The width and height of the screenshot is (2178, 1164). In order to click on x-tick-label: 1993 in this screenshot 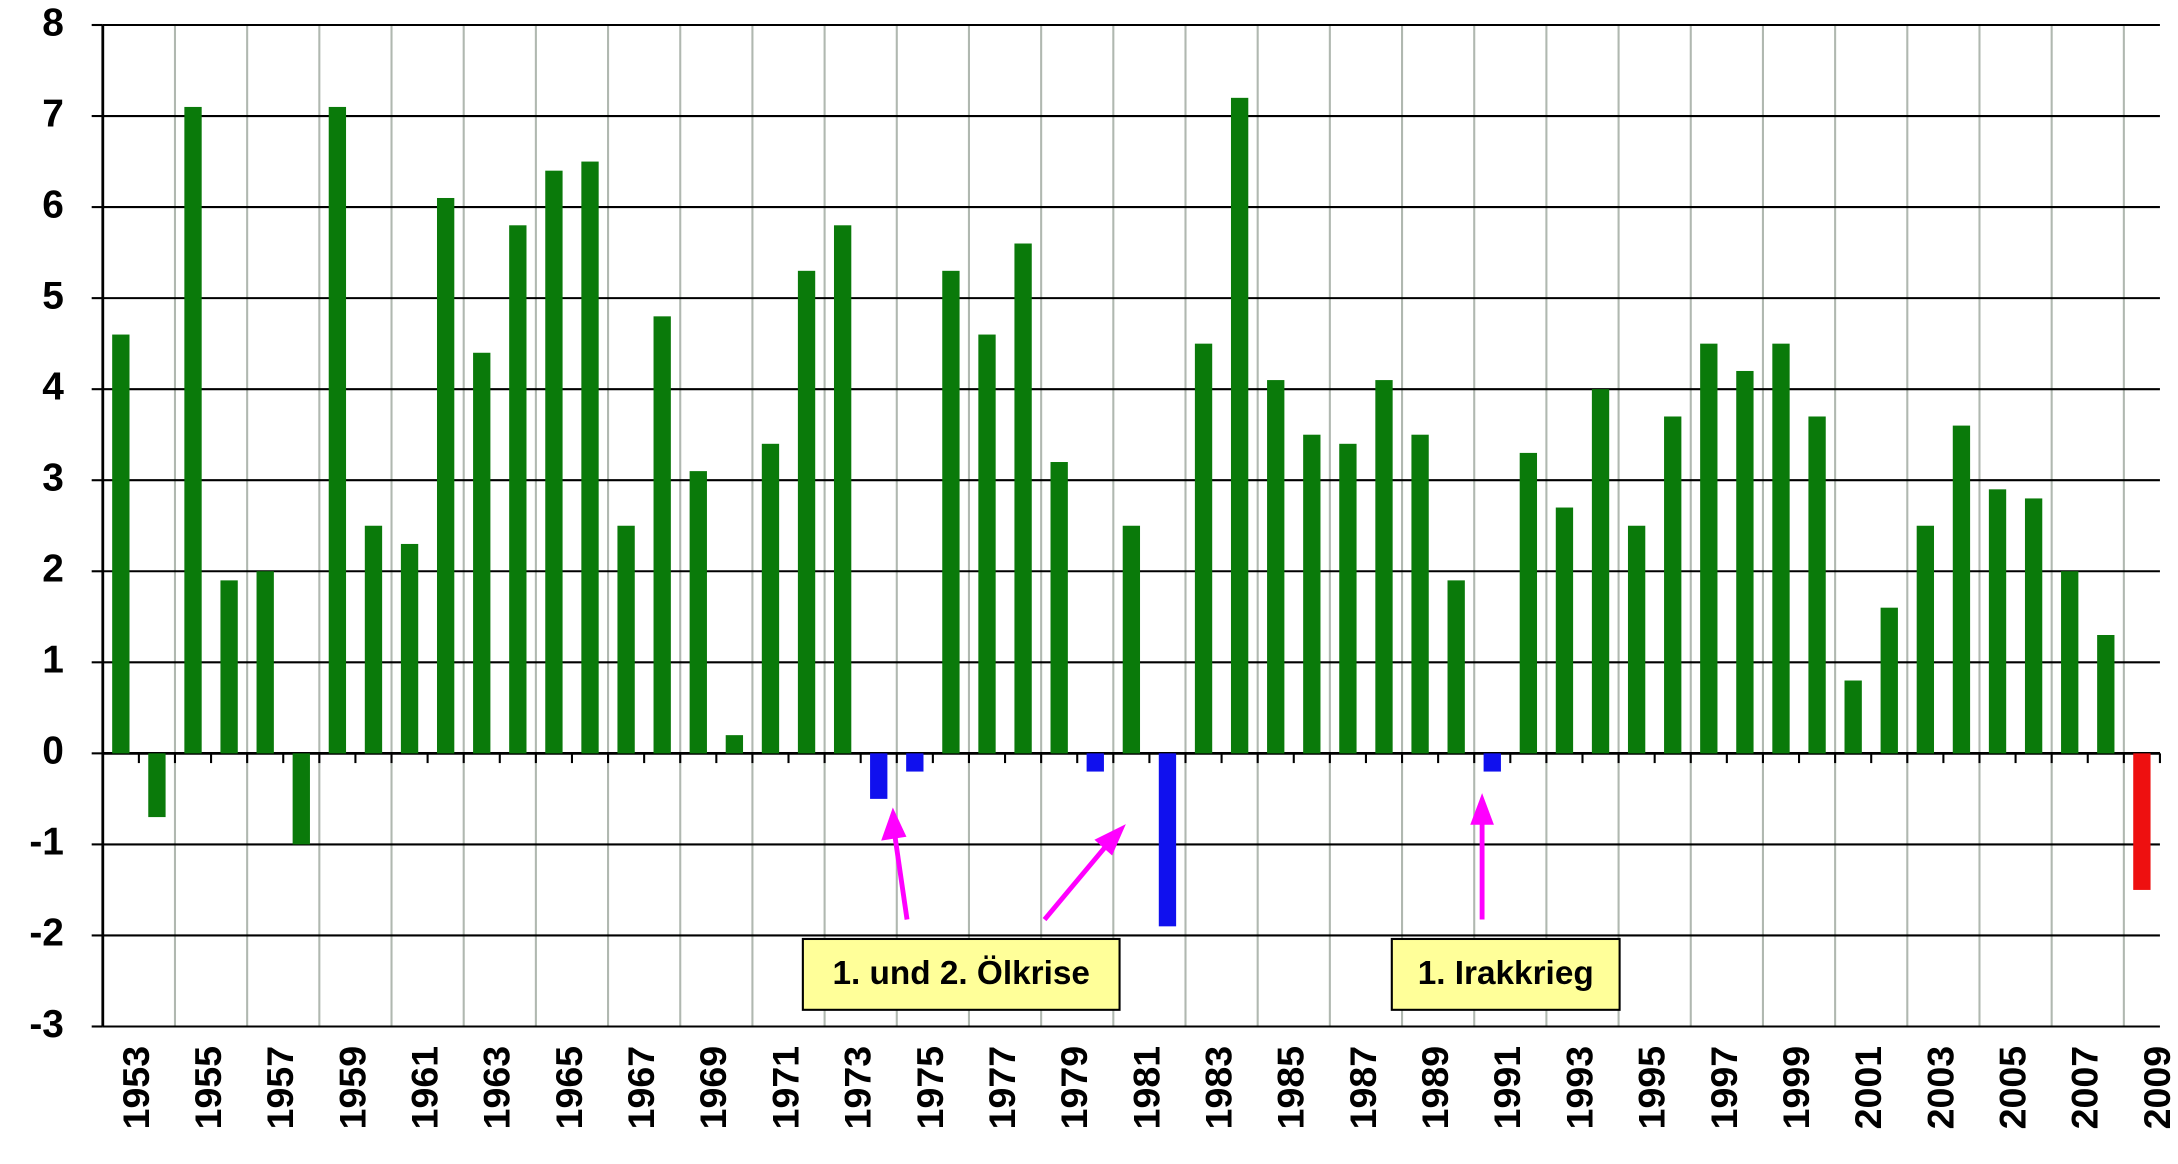, I will do `click(1579, 1087)`.